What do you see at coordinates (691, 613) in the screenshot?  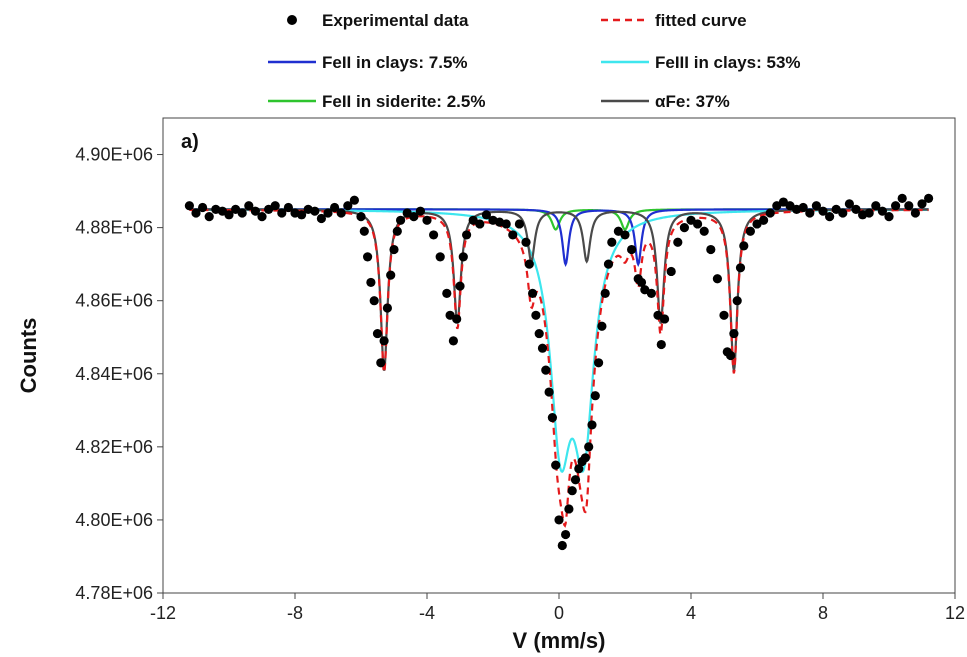 I see `x-tick-label: 4` at bounding box center [691, 613].